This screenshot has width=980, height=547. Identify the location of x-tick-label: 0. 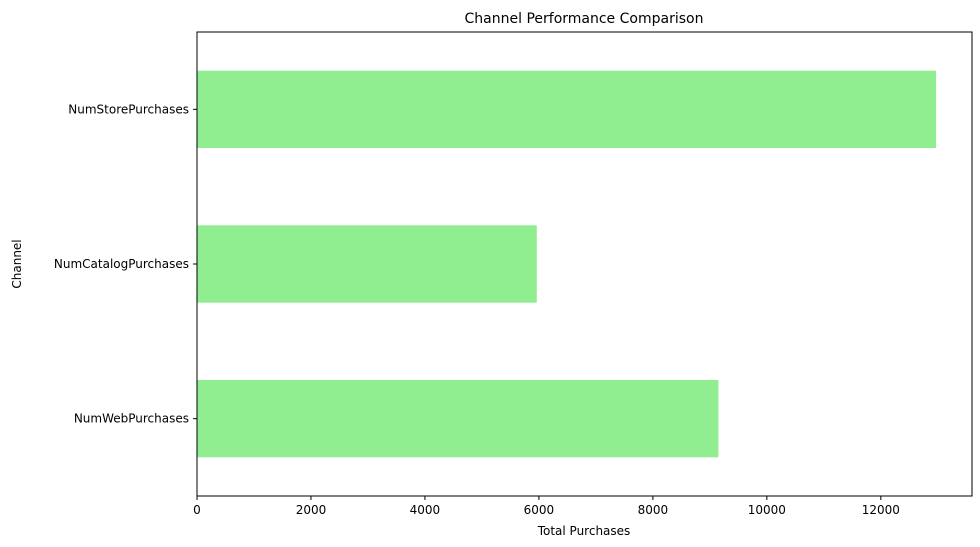
(197, 510).